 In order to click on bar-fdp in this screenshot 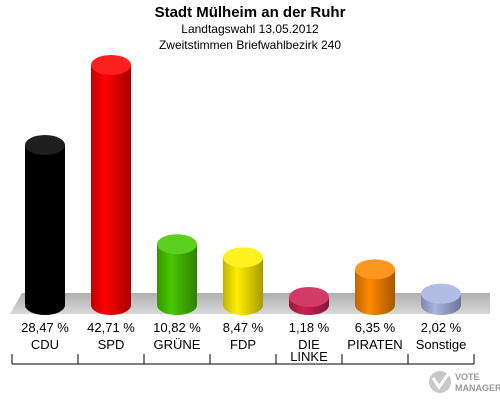, I will do `click(243, 281)`.